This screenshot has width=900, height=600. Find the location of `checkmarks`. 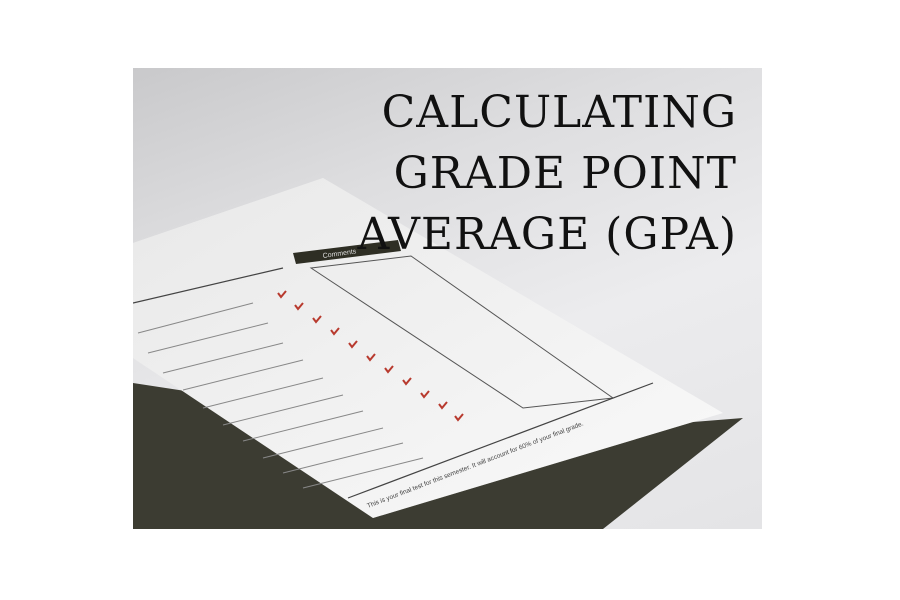

checkmarks is located at coordinates (370, 356).